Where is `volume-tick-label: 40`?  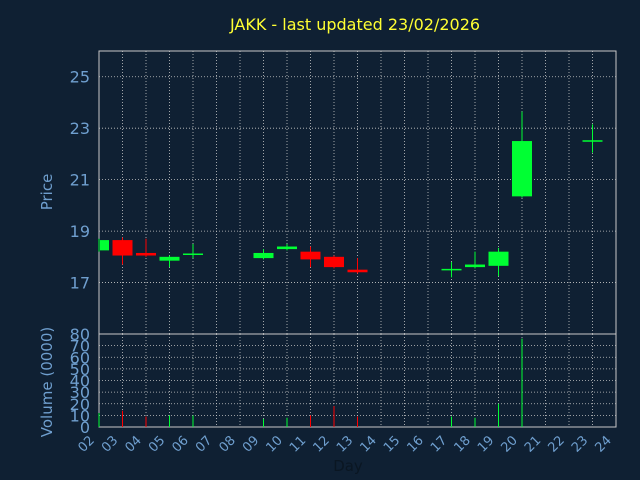 volume-tick-label: 40 is located at coordinates (80, 381).